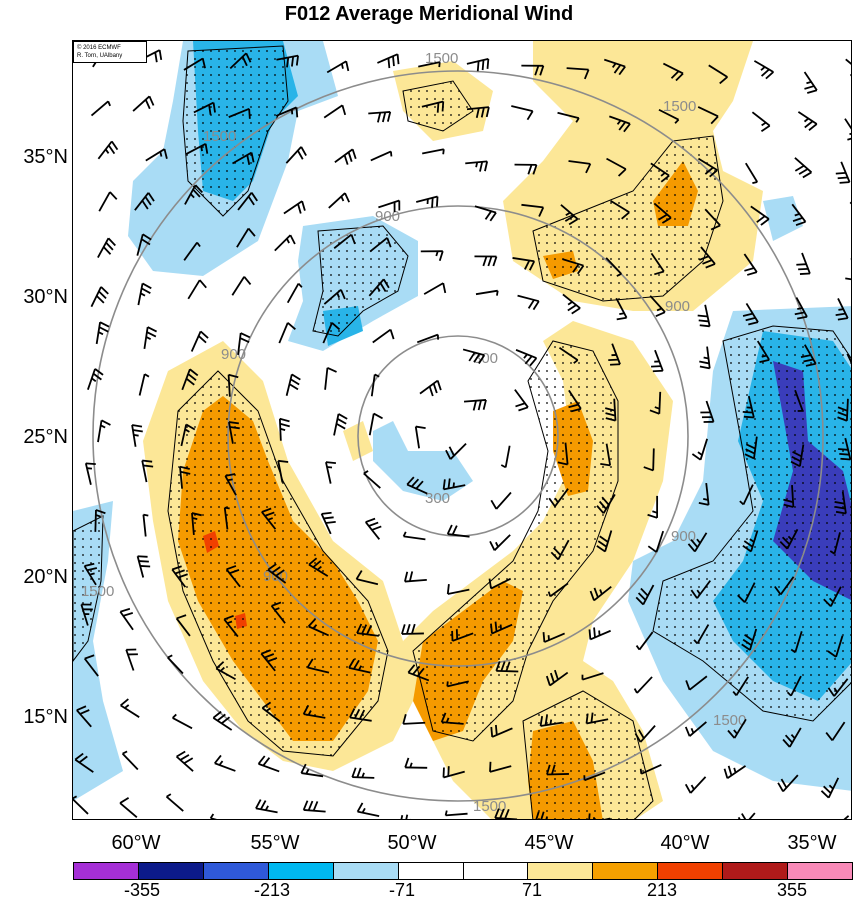 The width and height of the screenshot is (858, 901). I want to click on colorbar-label-4: 71, so click(532, 890).